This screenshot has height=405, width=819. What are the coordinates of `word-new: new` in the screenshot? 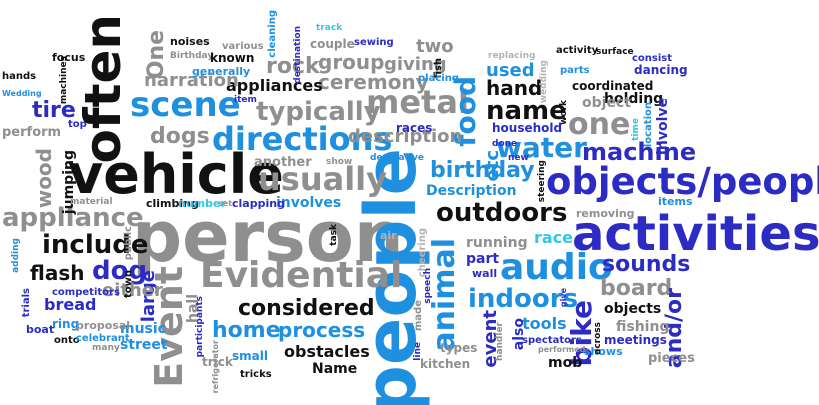 It's located at (518, 158).